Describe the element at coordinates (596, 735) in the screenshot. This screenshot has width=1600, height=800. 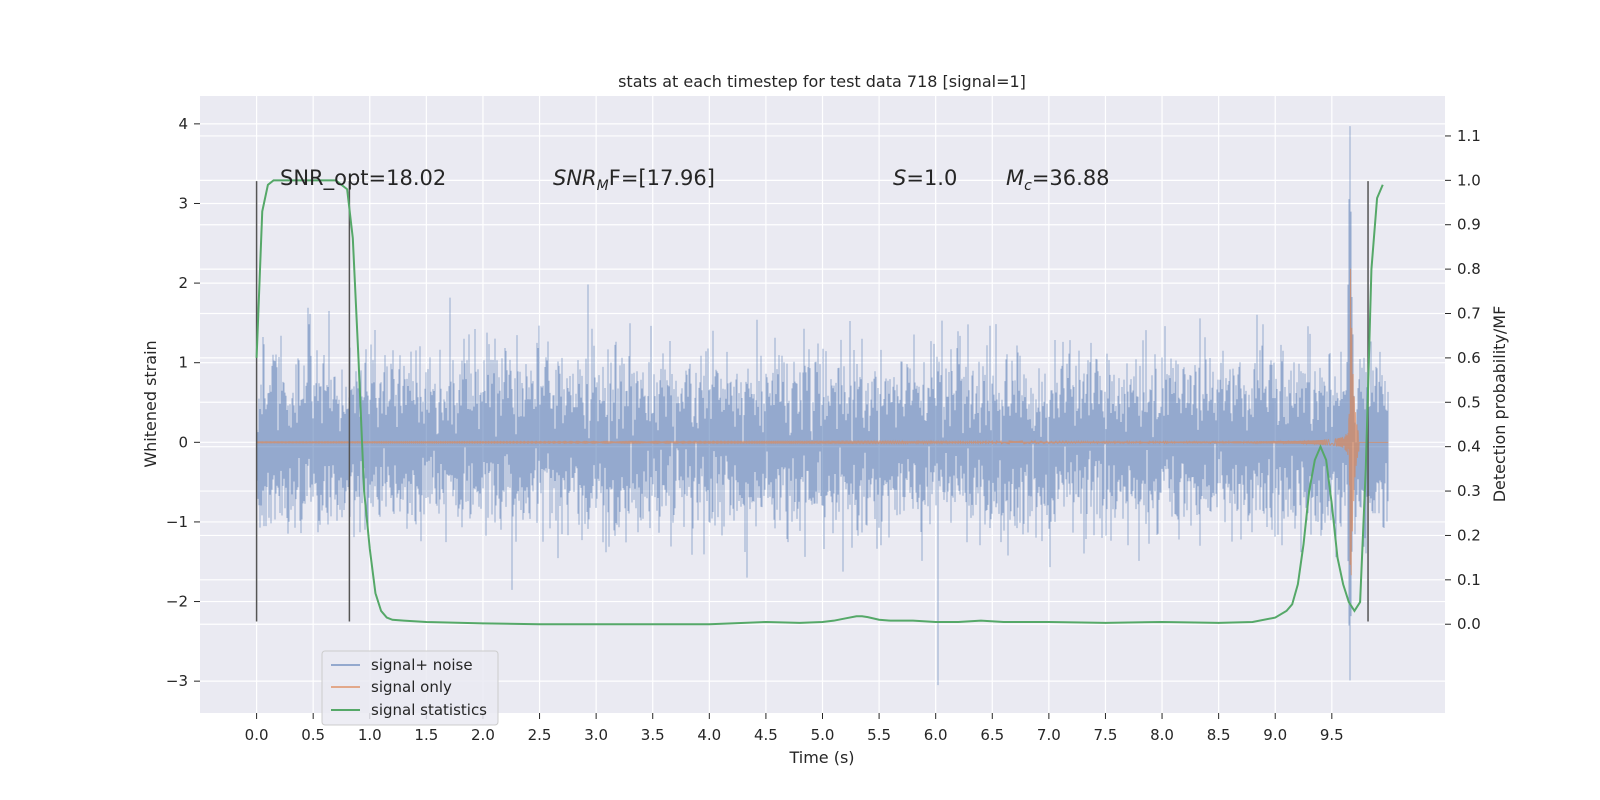
I see `x-tick-label: 3.0` at that location.